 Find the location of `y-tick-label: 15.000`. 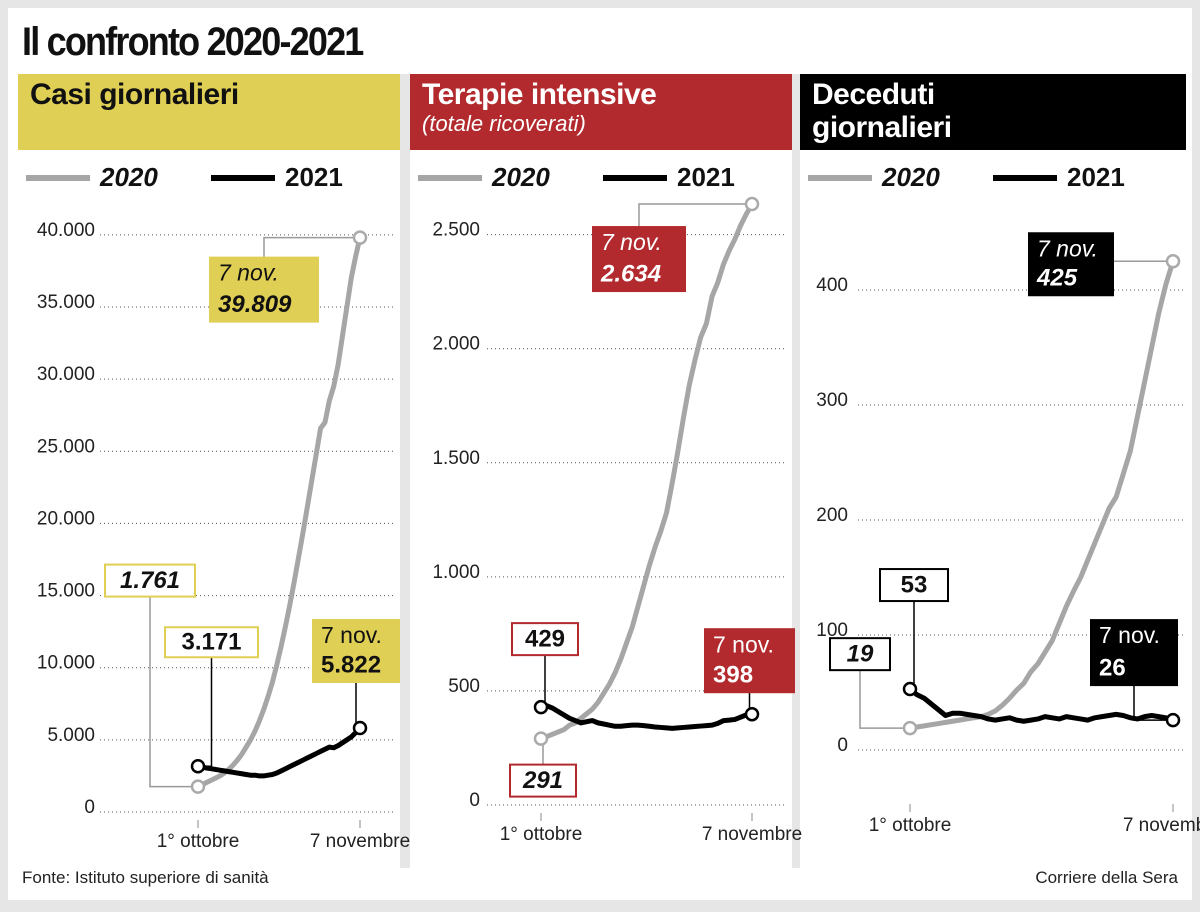

y-tick-label: 15.000 is located at coordinates (66, 591).